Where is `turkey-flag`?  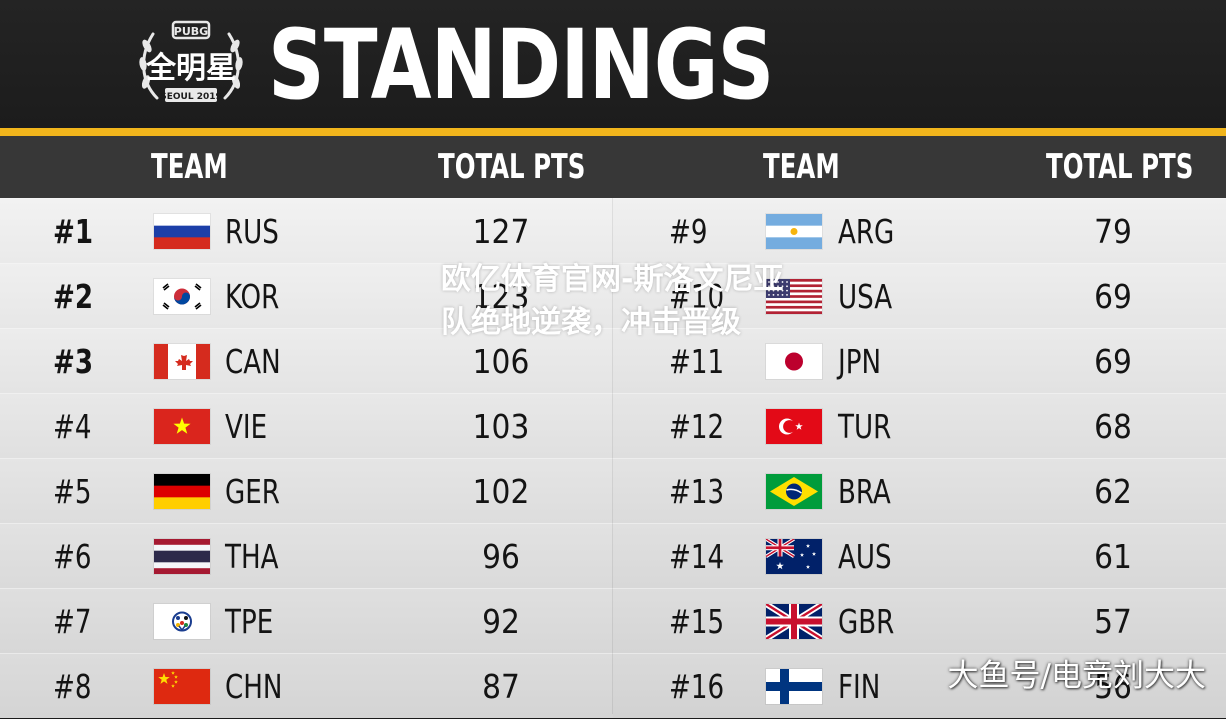
turkey-flag is located at coordinates (794, 426).